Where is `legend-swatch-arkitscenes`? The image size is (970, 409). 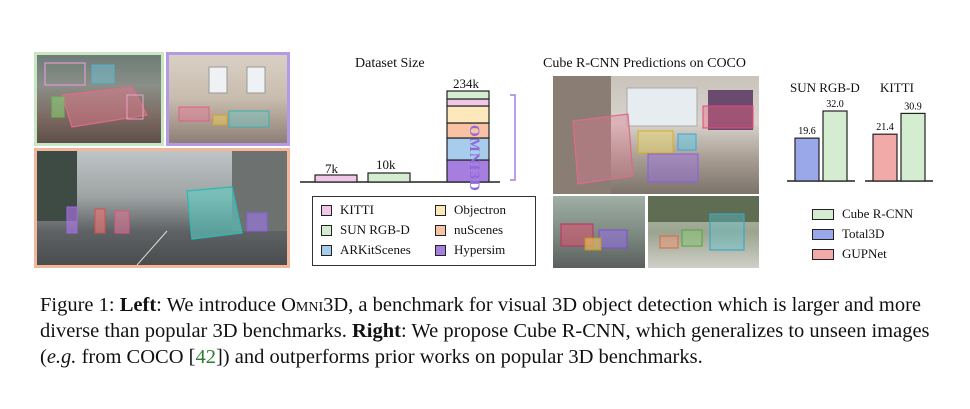
legend-swatch-arkitscenes is located at coordinates (326, 250).